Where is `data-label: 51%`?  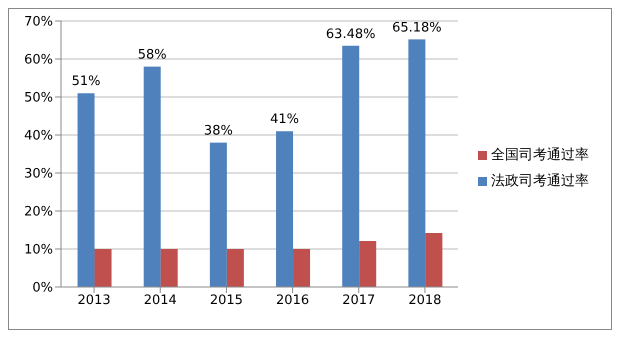
data-label: 51% is located at coordinates (86, 82).